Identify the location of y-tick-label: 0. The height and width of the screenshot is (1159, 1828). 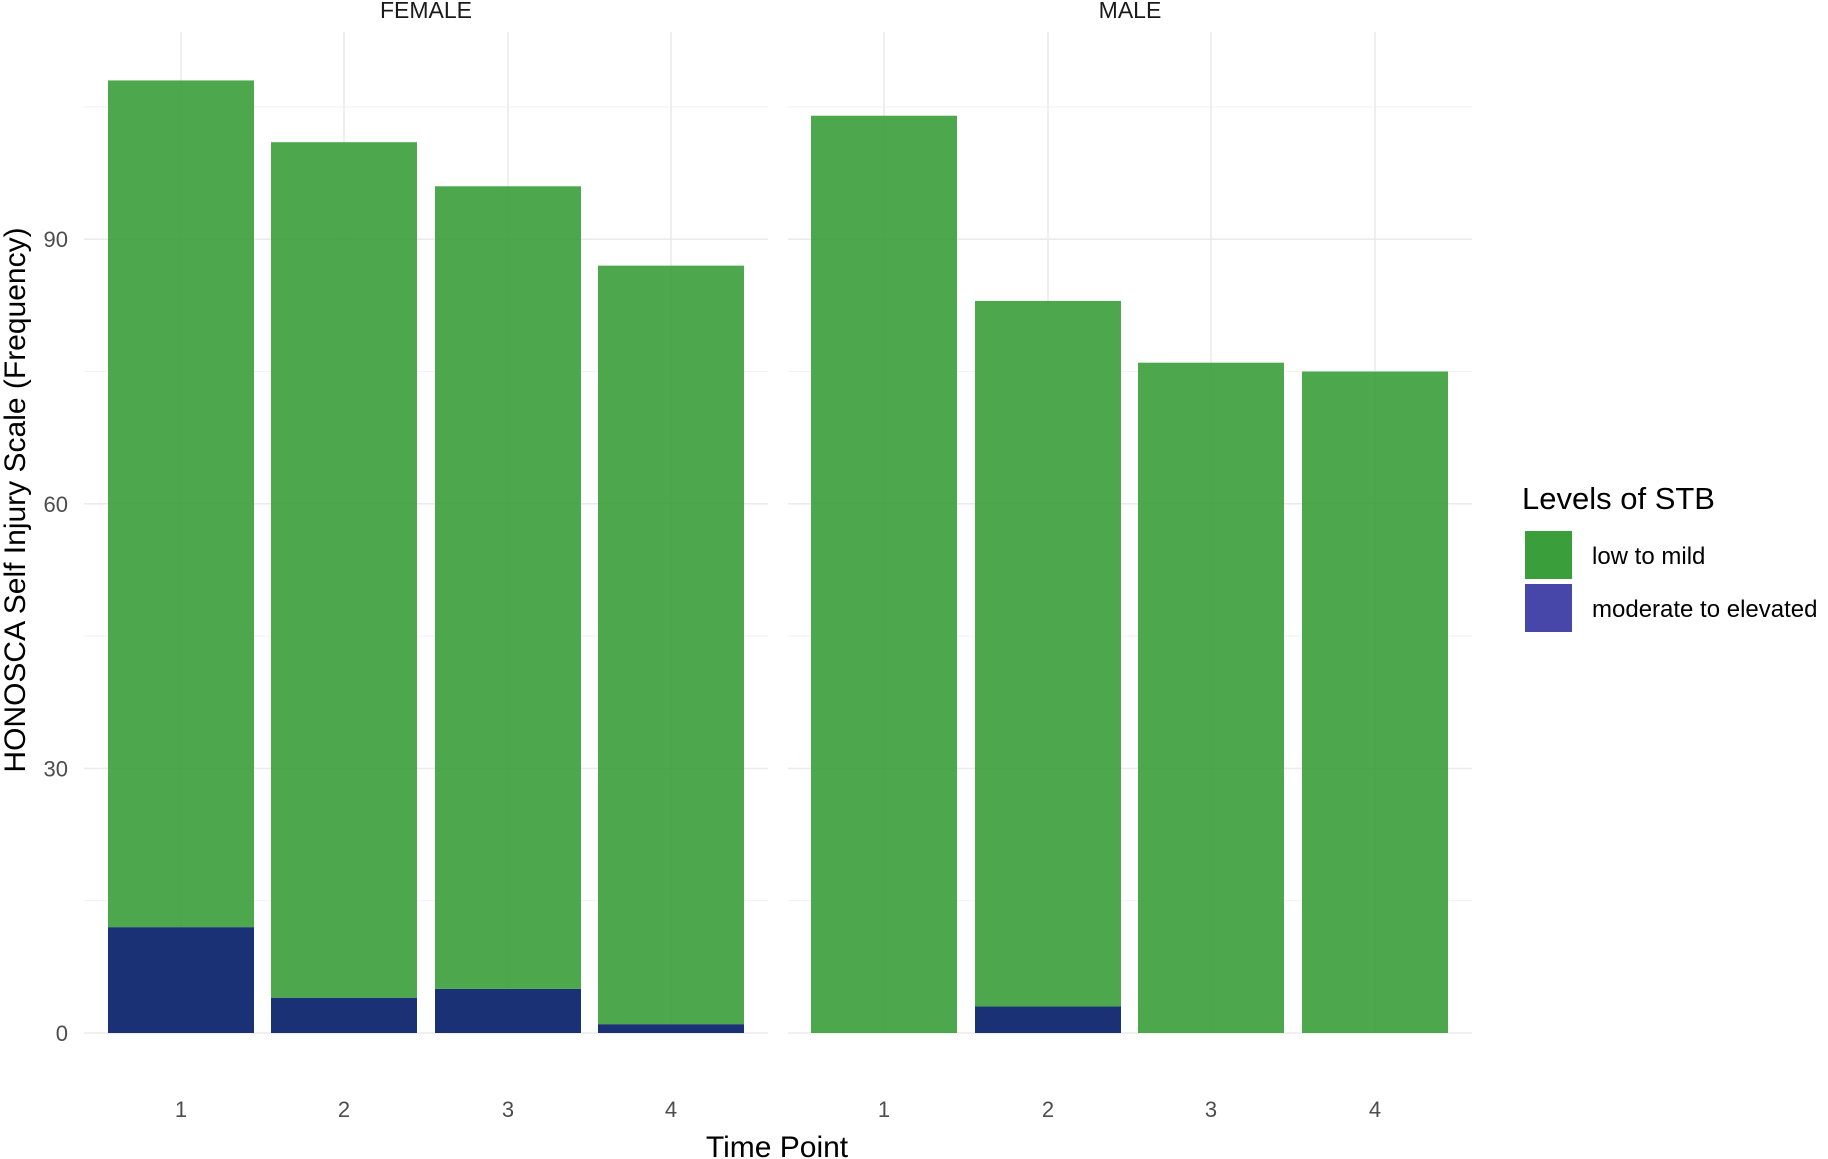
(62, 1033).